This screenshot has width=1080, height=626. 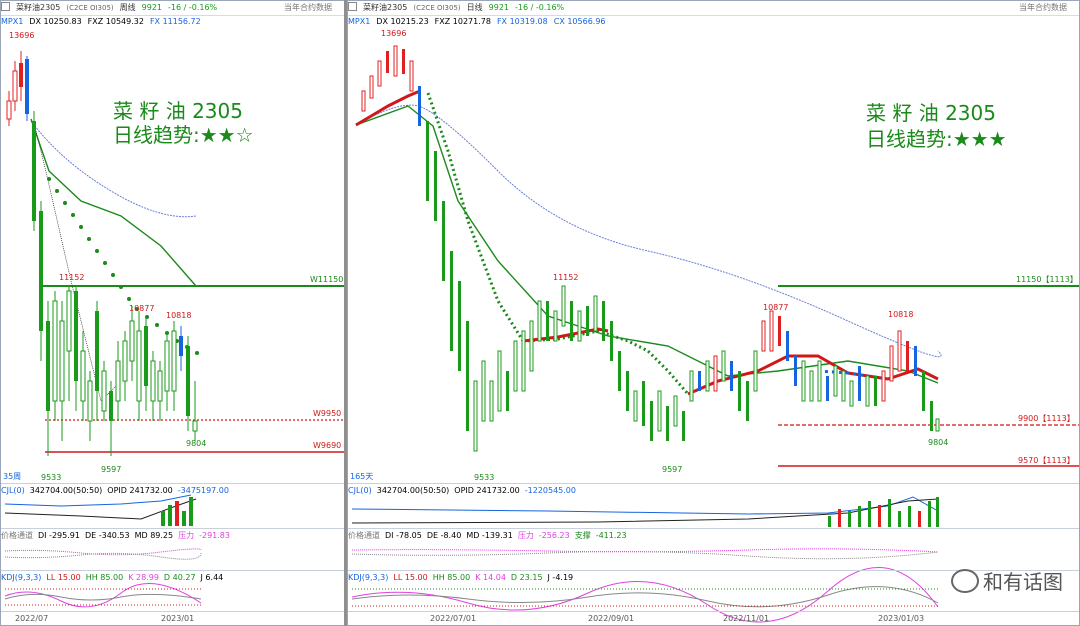 What do you see at coordinates (402, 21) in the screenshot?
I see `mpx-dx: DX 10215.23` at bounding box center [402, 21].